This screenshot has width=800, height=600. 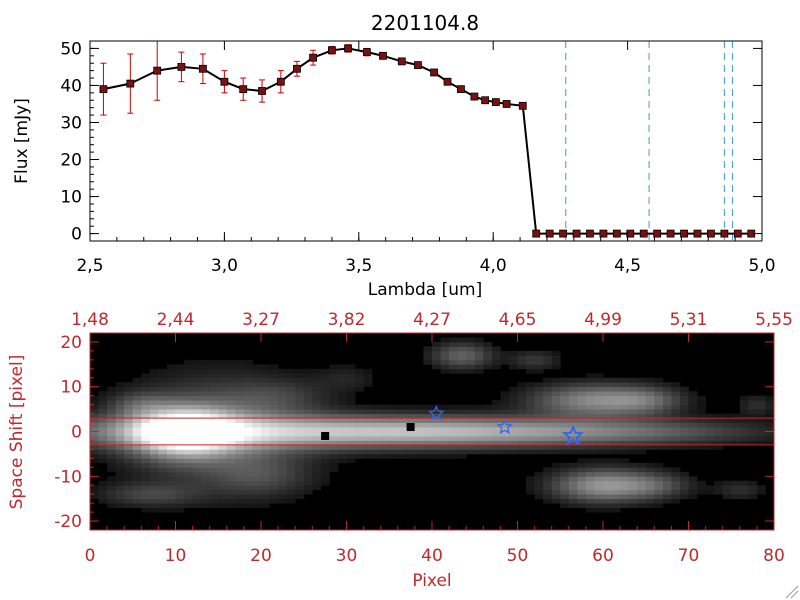 I want to click on resize-grip-icon, so click(x=792, y=592).